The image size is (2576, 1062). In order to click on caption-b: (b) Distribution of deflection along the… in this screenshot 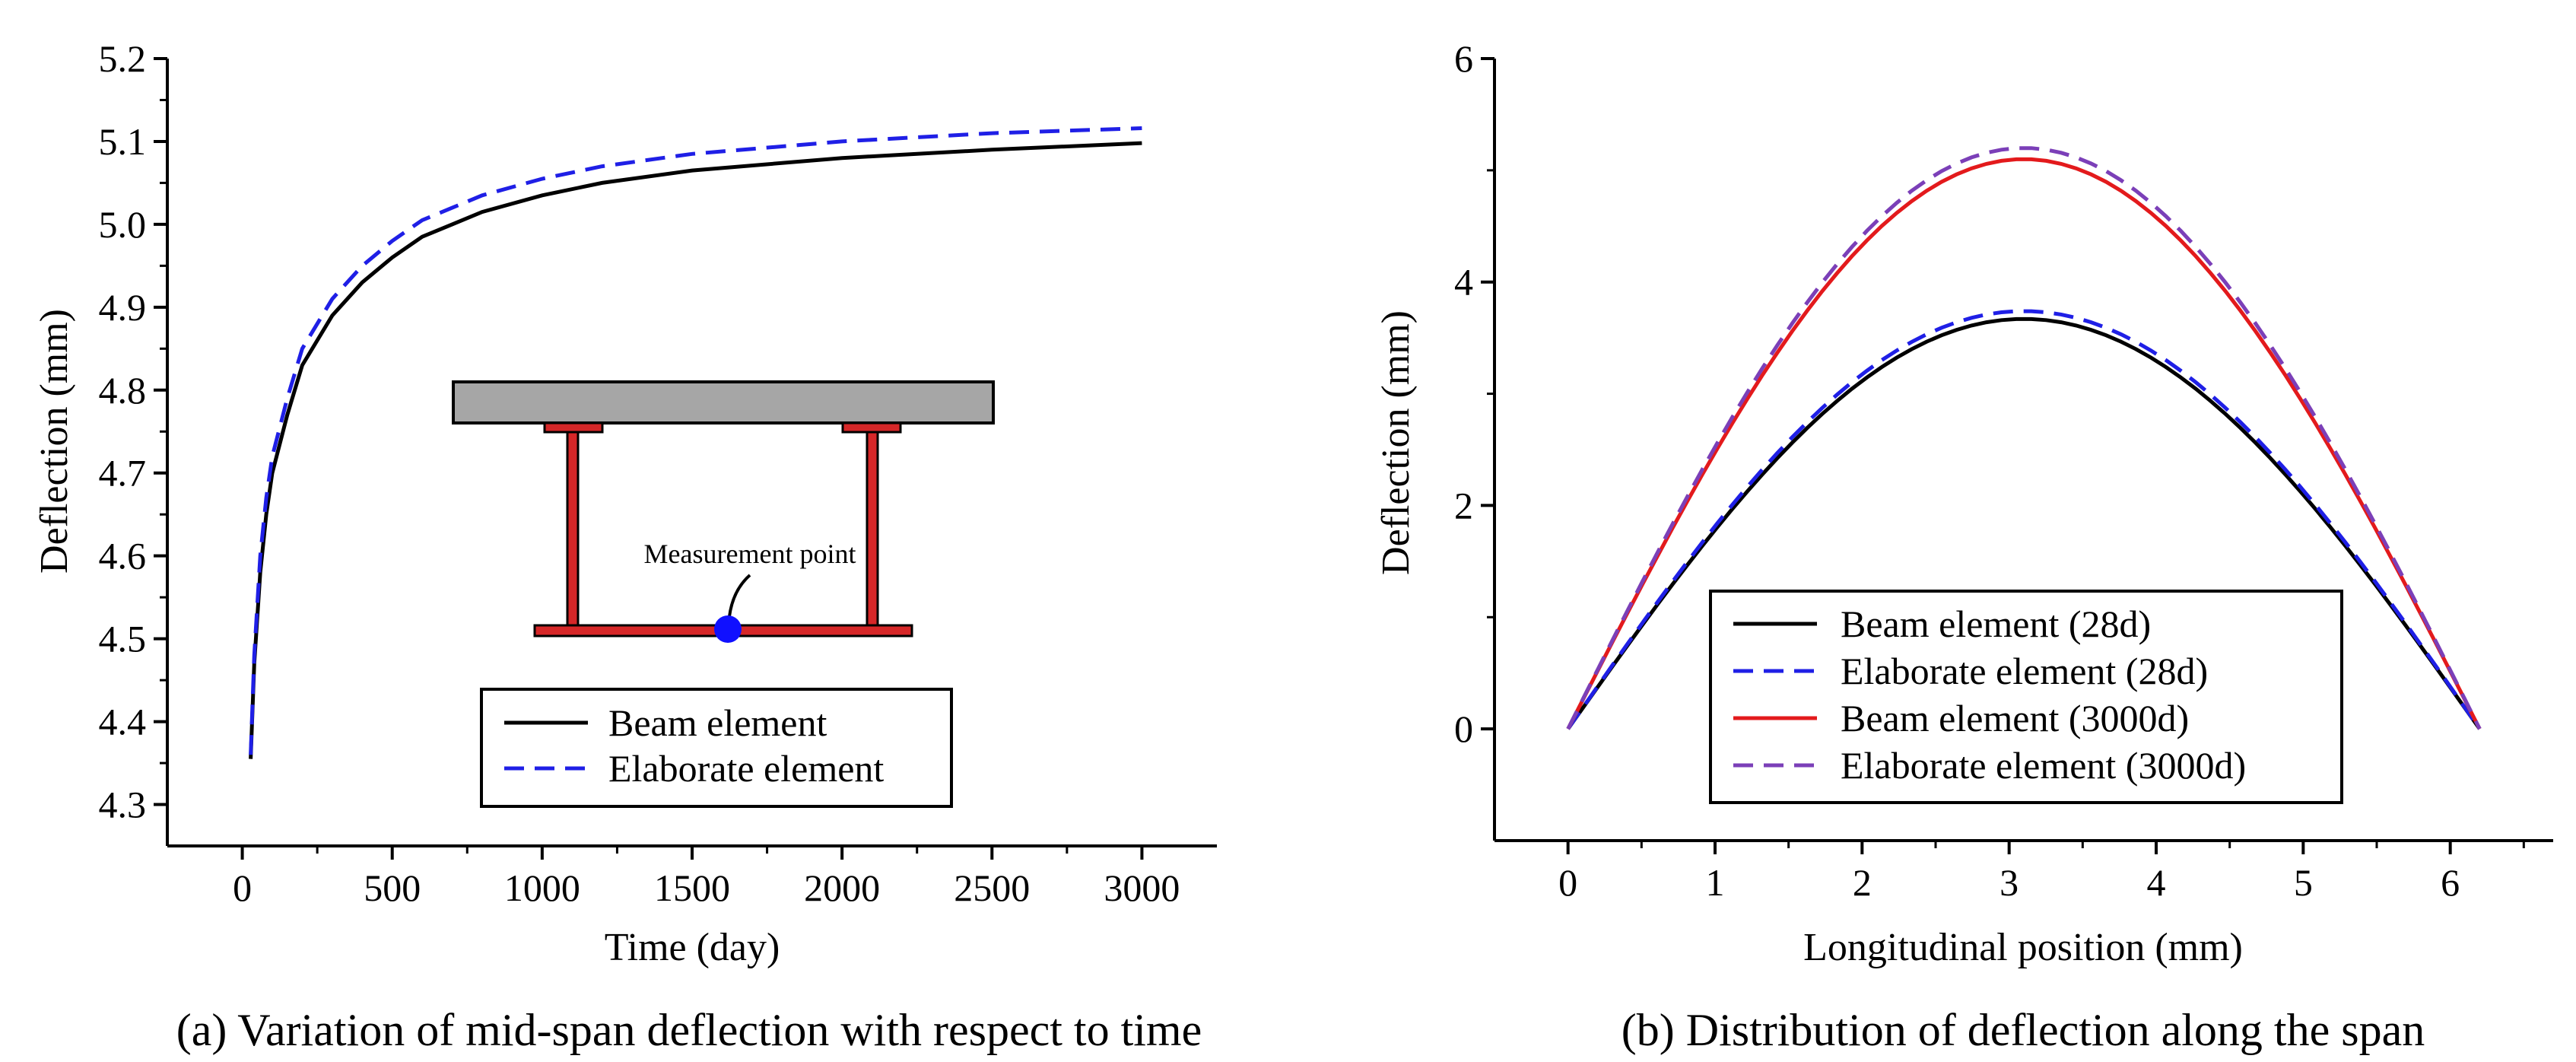, I will do `click(2023, 1030)`.